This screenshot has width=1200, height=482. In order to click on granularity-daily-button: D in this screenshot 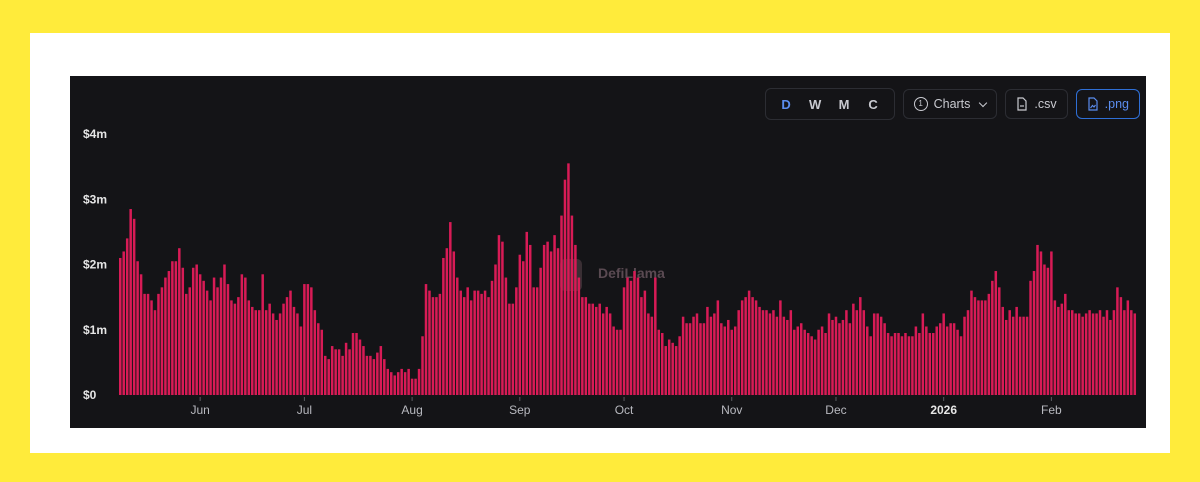, I will do `click(786, 104)`.